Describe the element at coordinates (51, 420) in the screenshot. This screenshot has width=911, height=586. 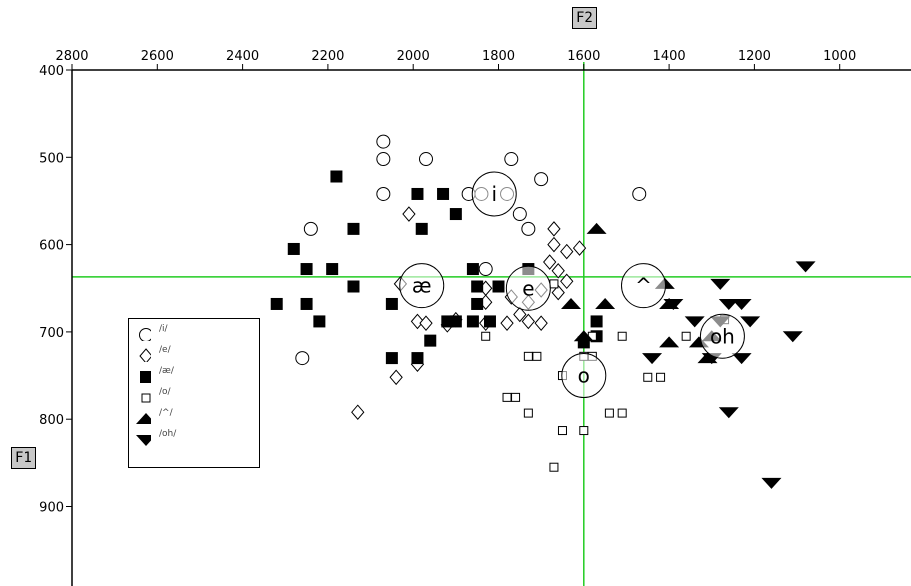
I see `y-tick-label: 800` at that location.